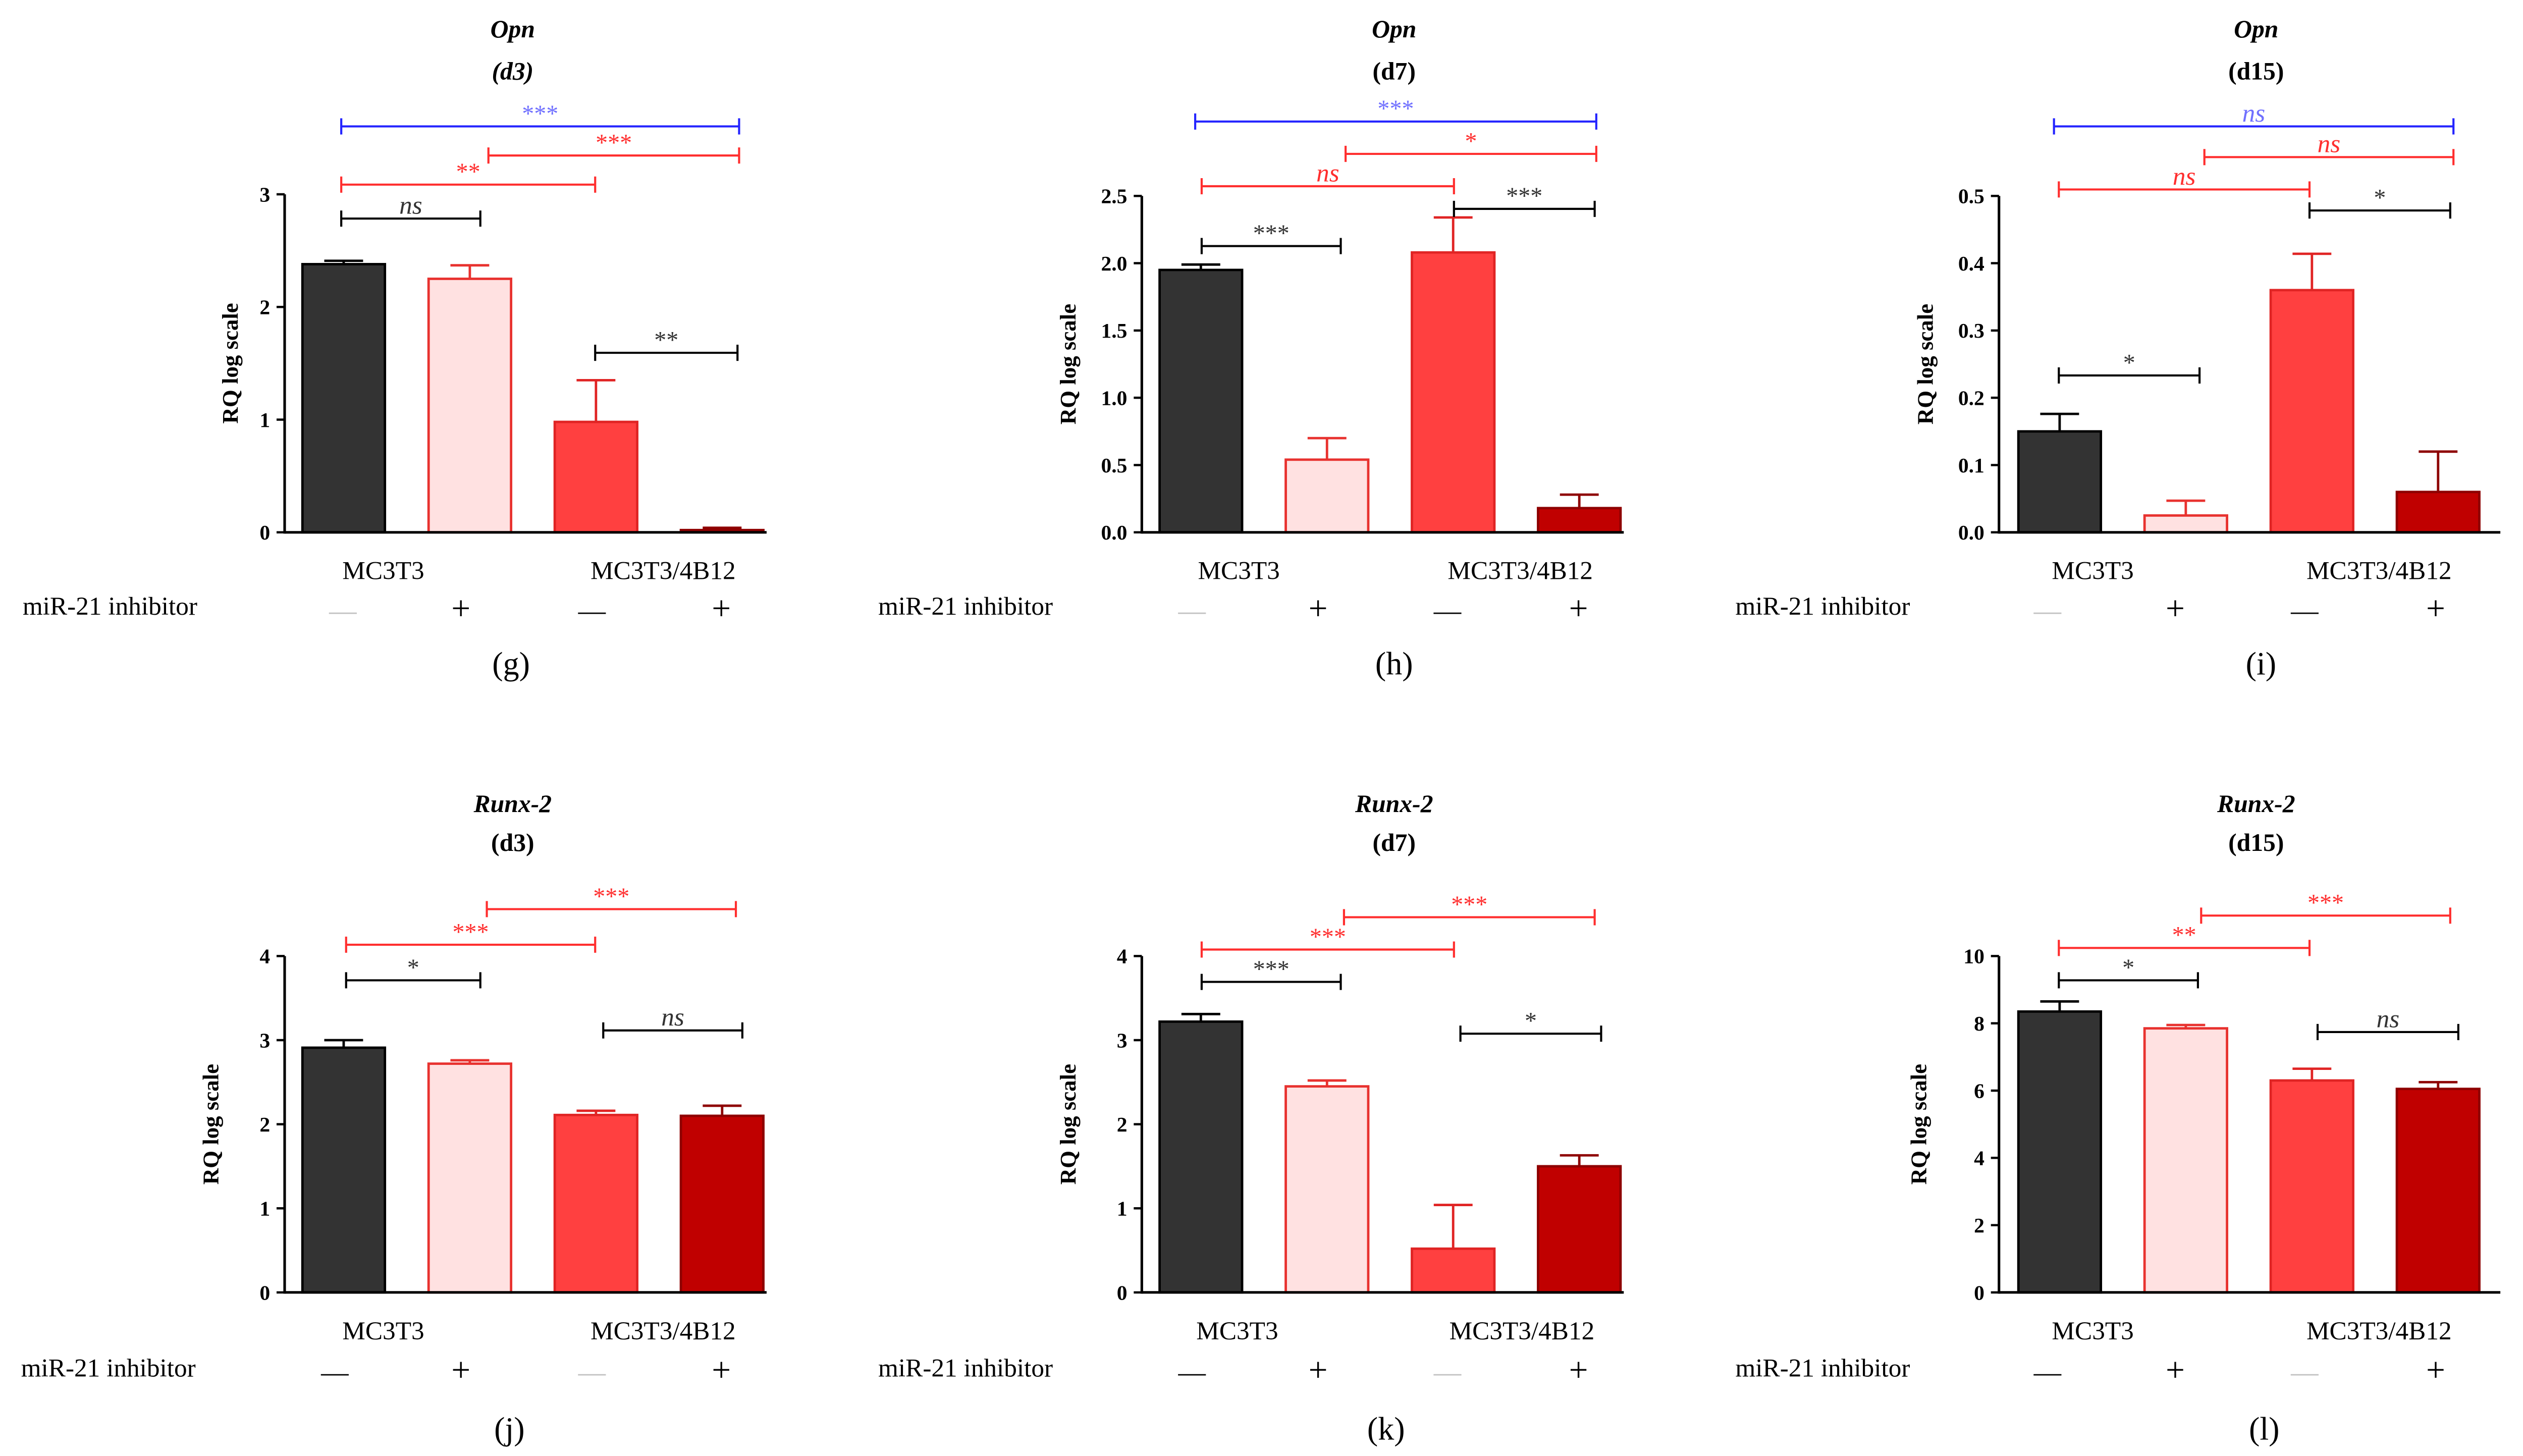 This screenshot has height=1456, width=2523. I want to click on panel-h-title: Opn, so click(1394, 29).